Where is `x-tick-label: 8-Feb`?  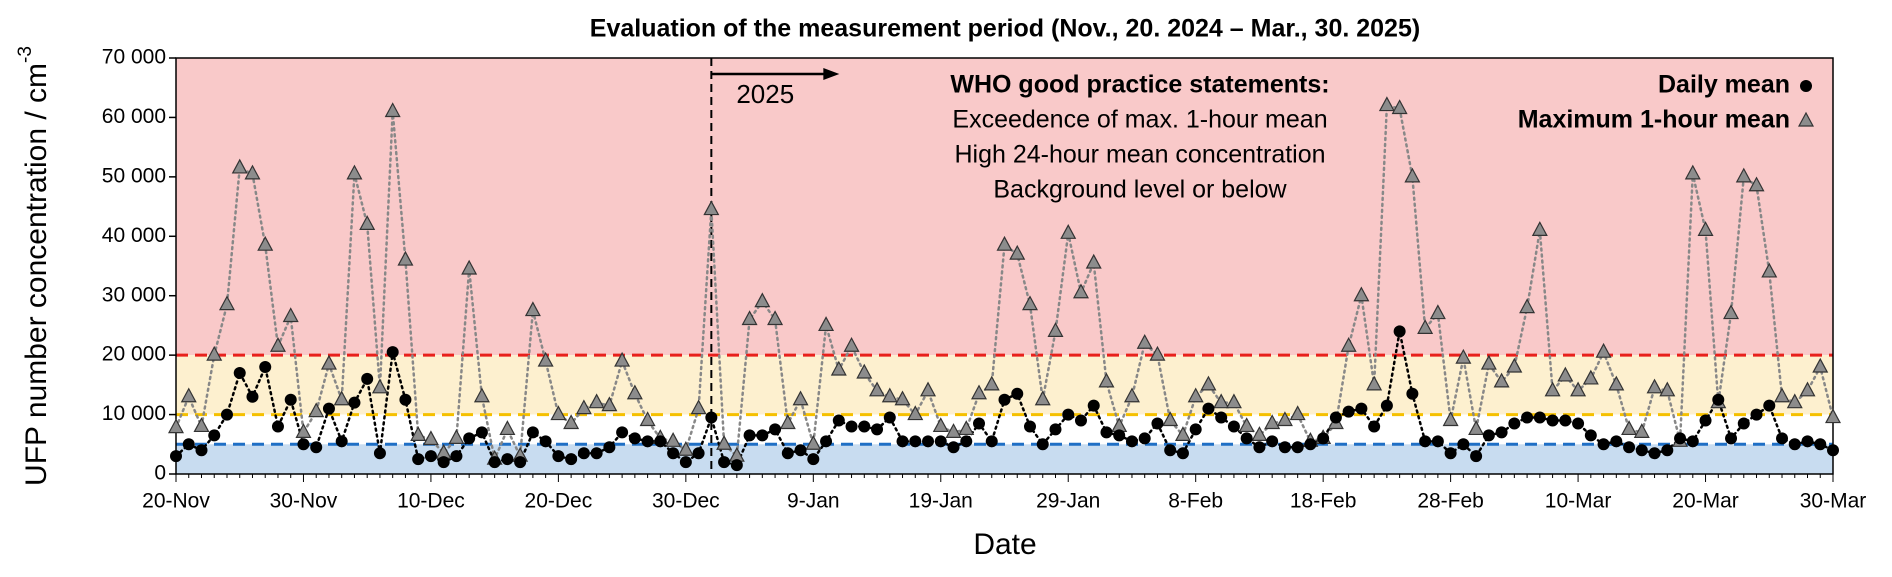
x-tick-label: 8-Feb is located at coordinates (1195, 501).